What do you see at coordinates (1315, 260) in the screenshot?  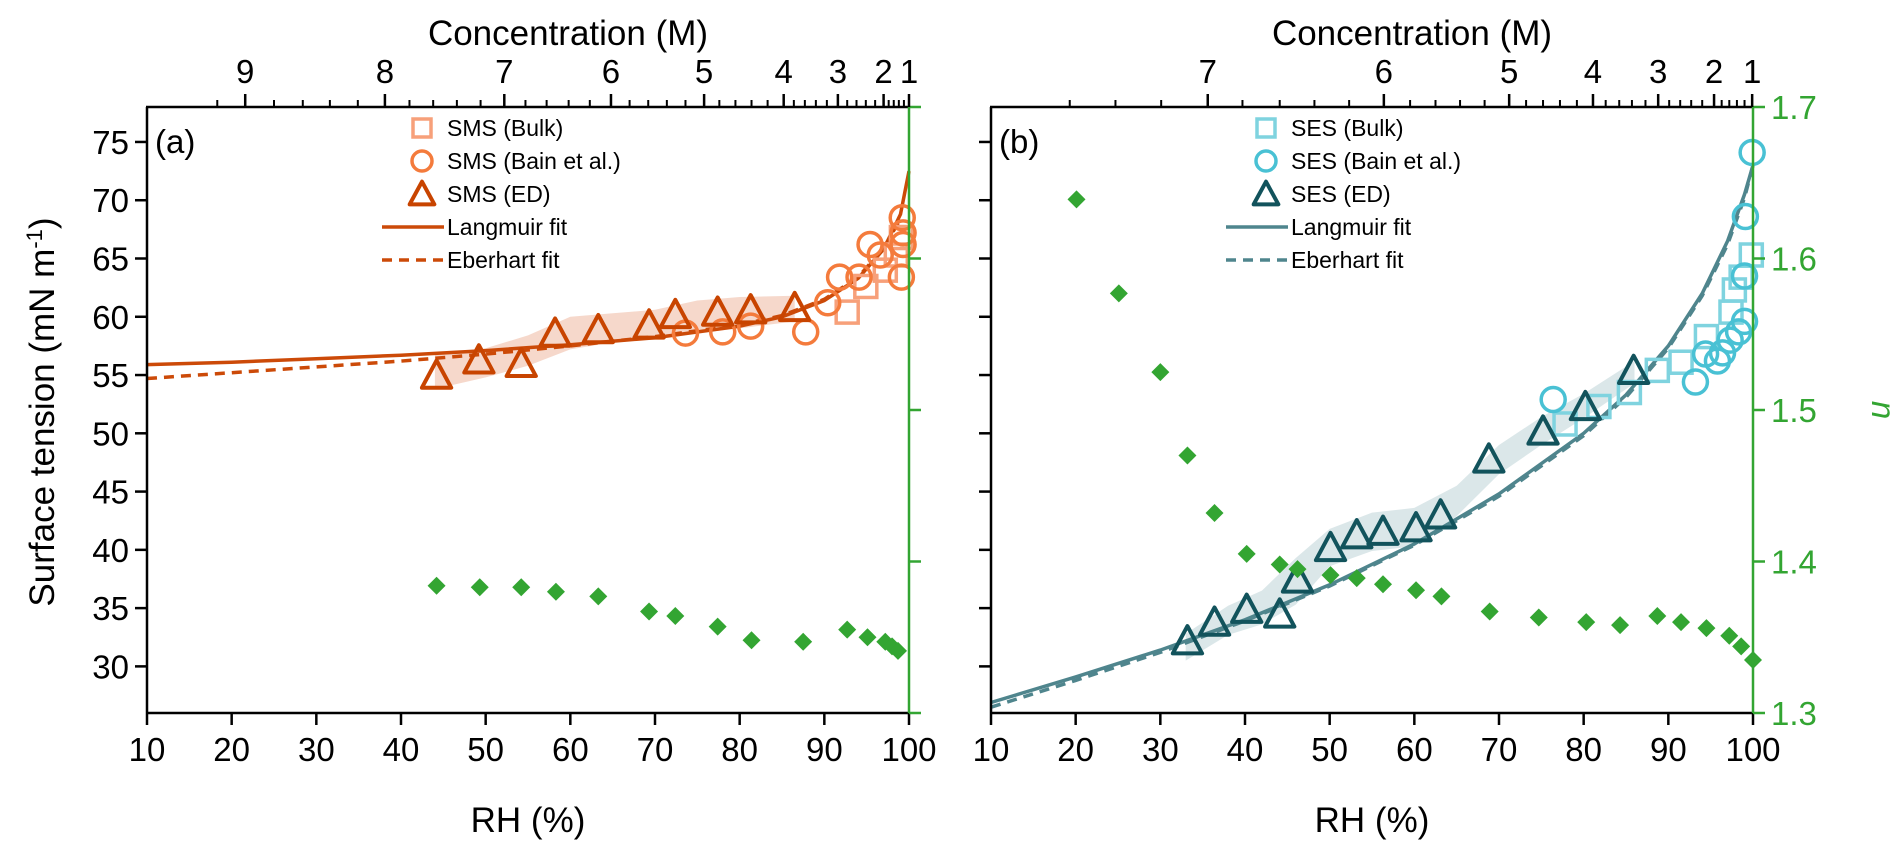 I see `legend-item: Eberhart fit` at bounding box center [1315, 260].